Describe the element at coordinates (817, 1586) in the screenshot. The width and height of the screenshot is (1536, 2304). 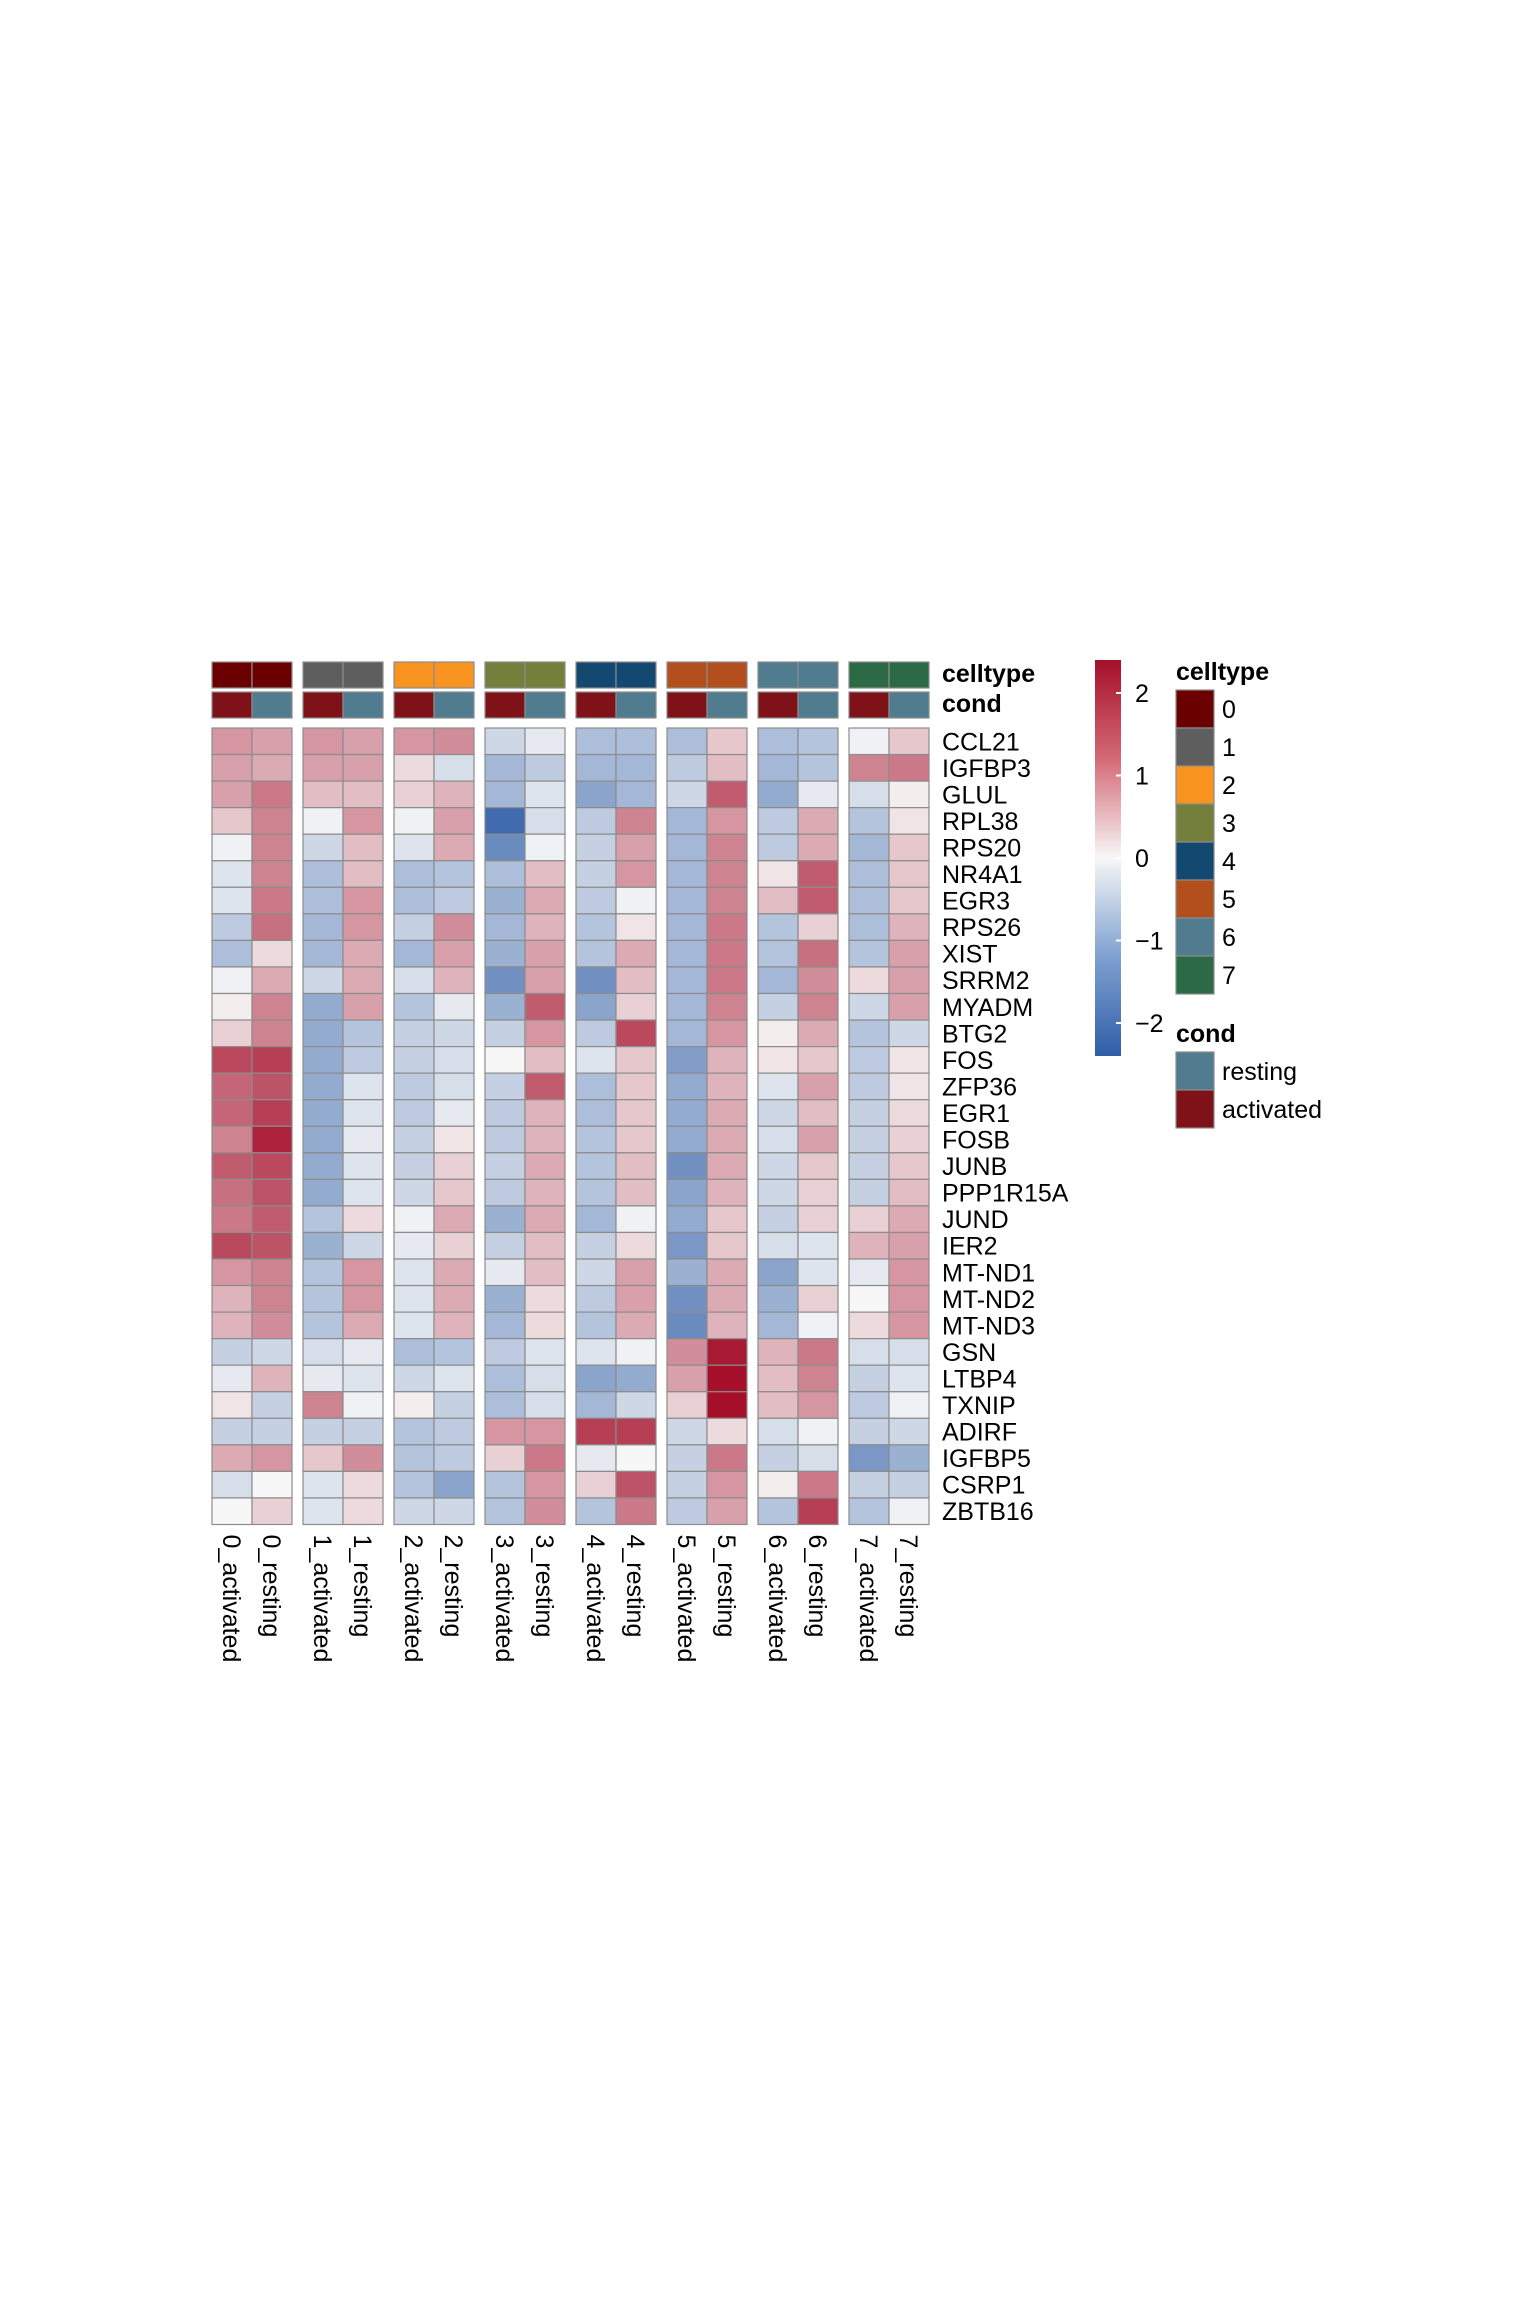
I see `column-label: 6_resting` at that location.